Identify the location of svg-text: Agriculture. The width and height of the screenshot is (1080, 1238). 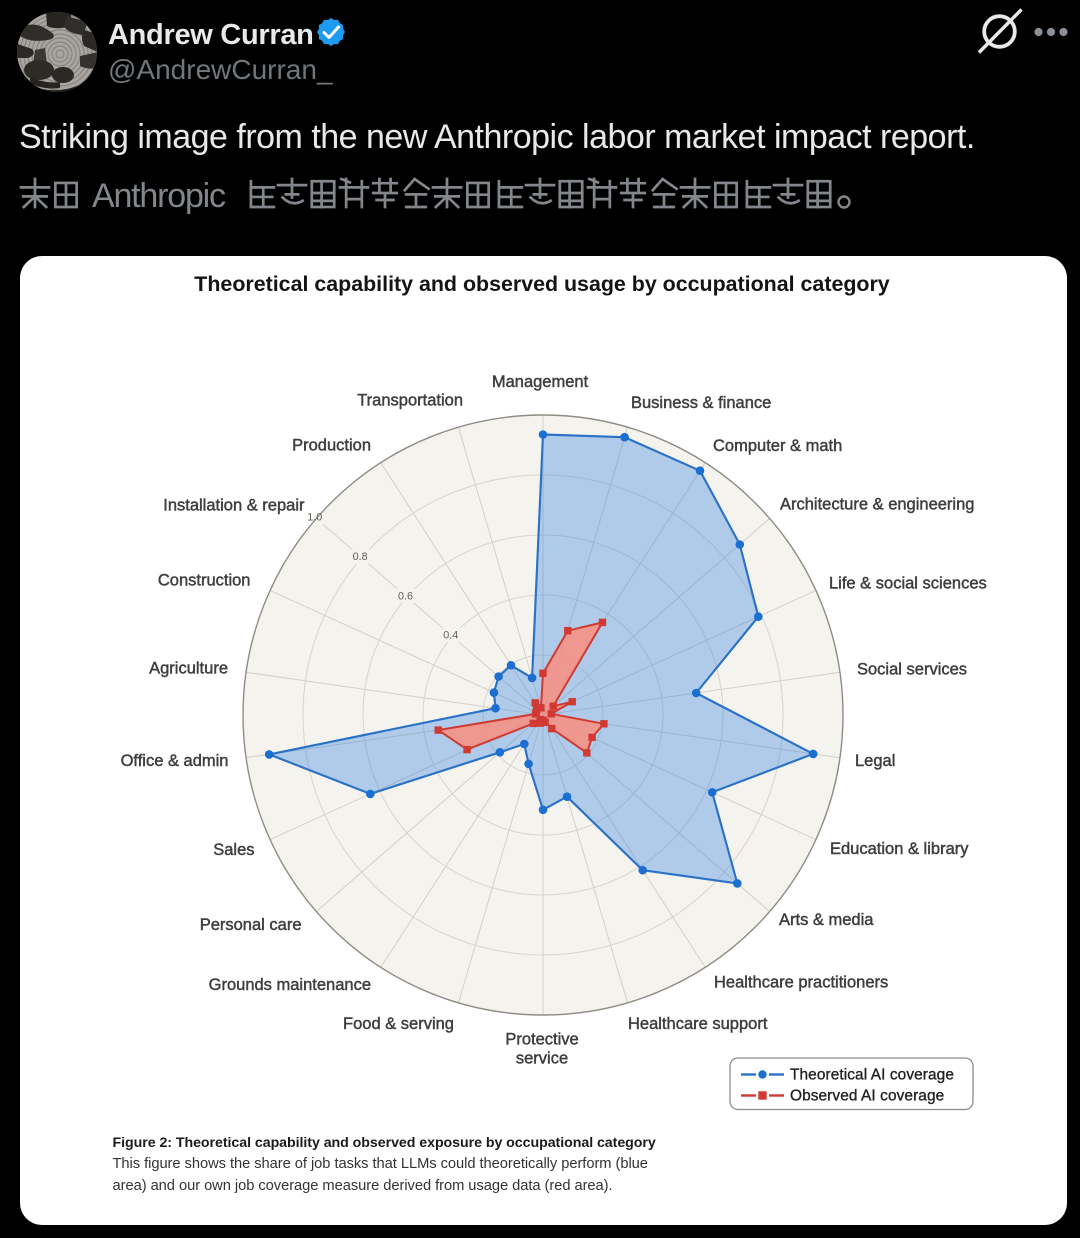
(188, 669).